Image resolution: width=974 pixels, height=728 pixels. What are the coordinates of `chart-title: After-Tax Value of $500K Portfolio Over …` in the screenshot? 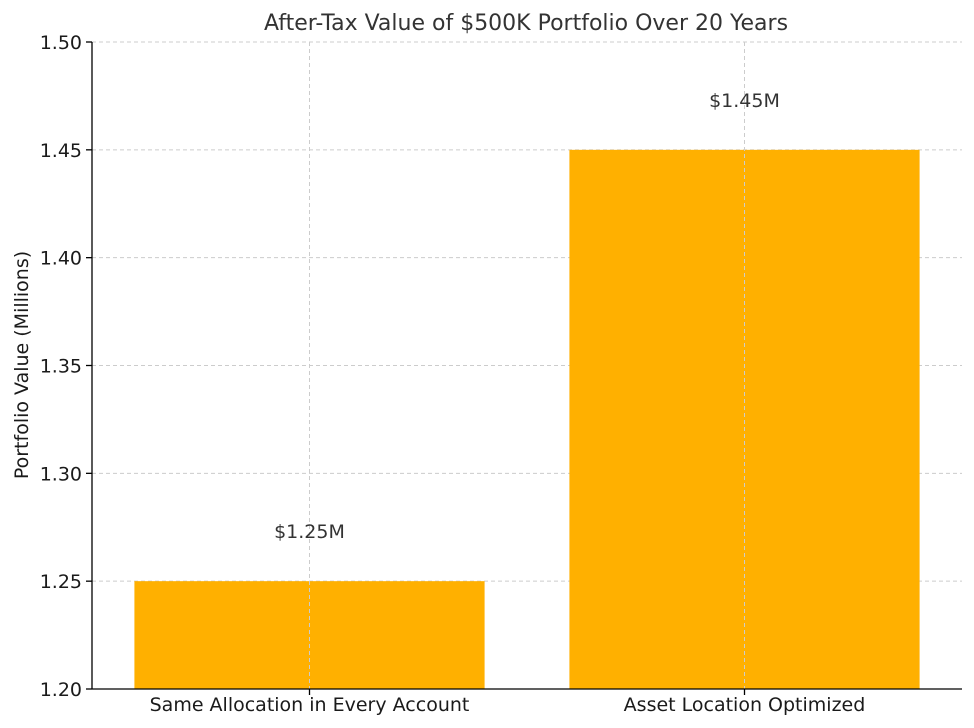 It's located at (526, 23).